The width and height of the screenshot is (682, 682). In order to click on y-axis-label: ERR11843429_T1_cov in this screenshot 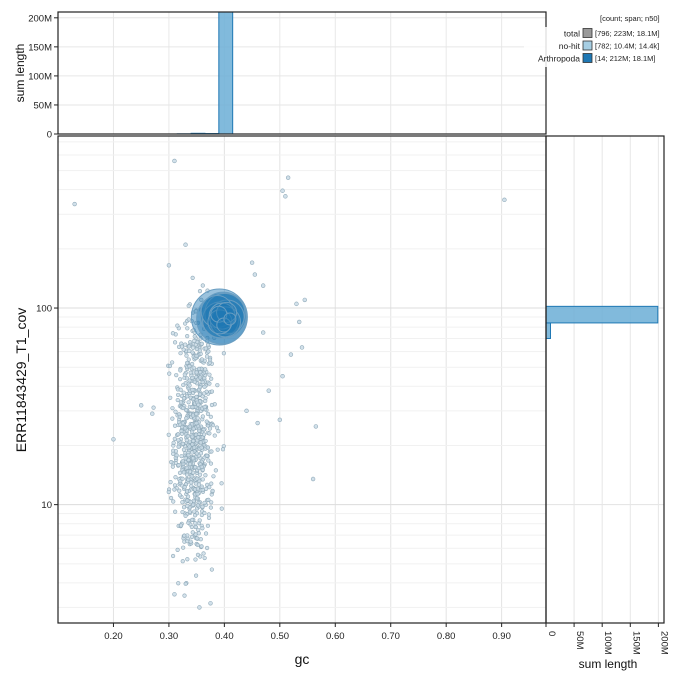, I will do `click(21, 380)`.